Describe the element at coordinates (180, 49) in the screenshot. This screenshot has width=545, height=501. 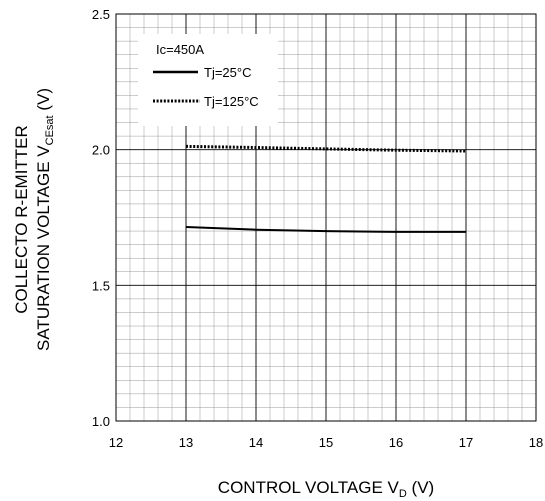
I see `legend-title: Ic=450A` at that location.